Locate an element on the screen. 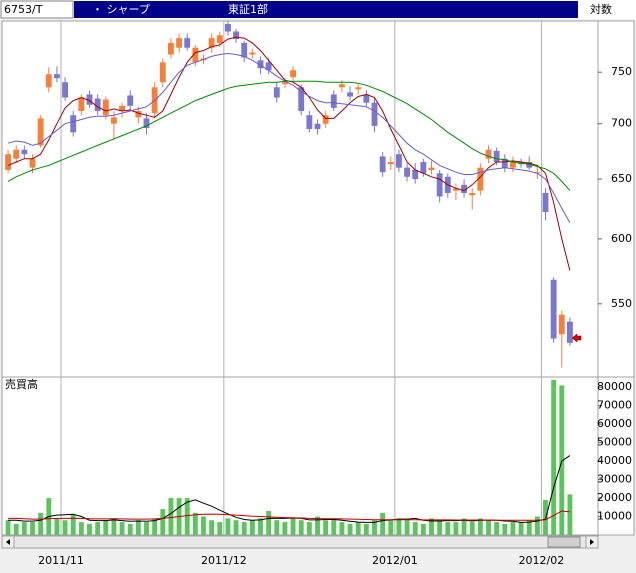 The image size is (636, 573). scale-mode: 対数 is located at coordinates (601, 9).